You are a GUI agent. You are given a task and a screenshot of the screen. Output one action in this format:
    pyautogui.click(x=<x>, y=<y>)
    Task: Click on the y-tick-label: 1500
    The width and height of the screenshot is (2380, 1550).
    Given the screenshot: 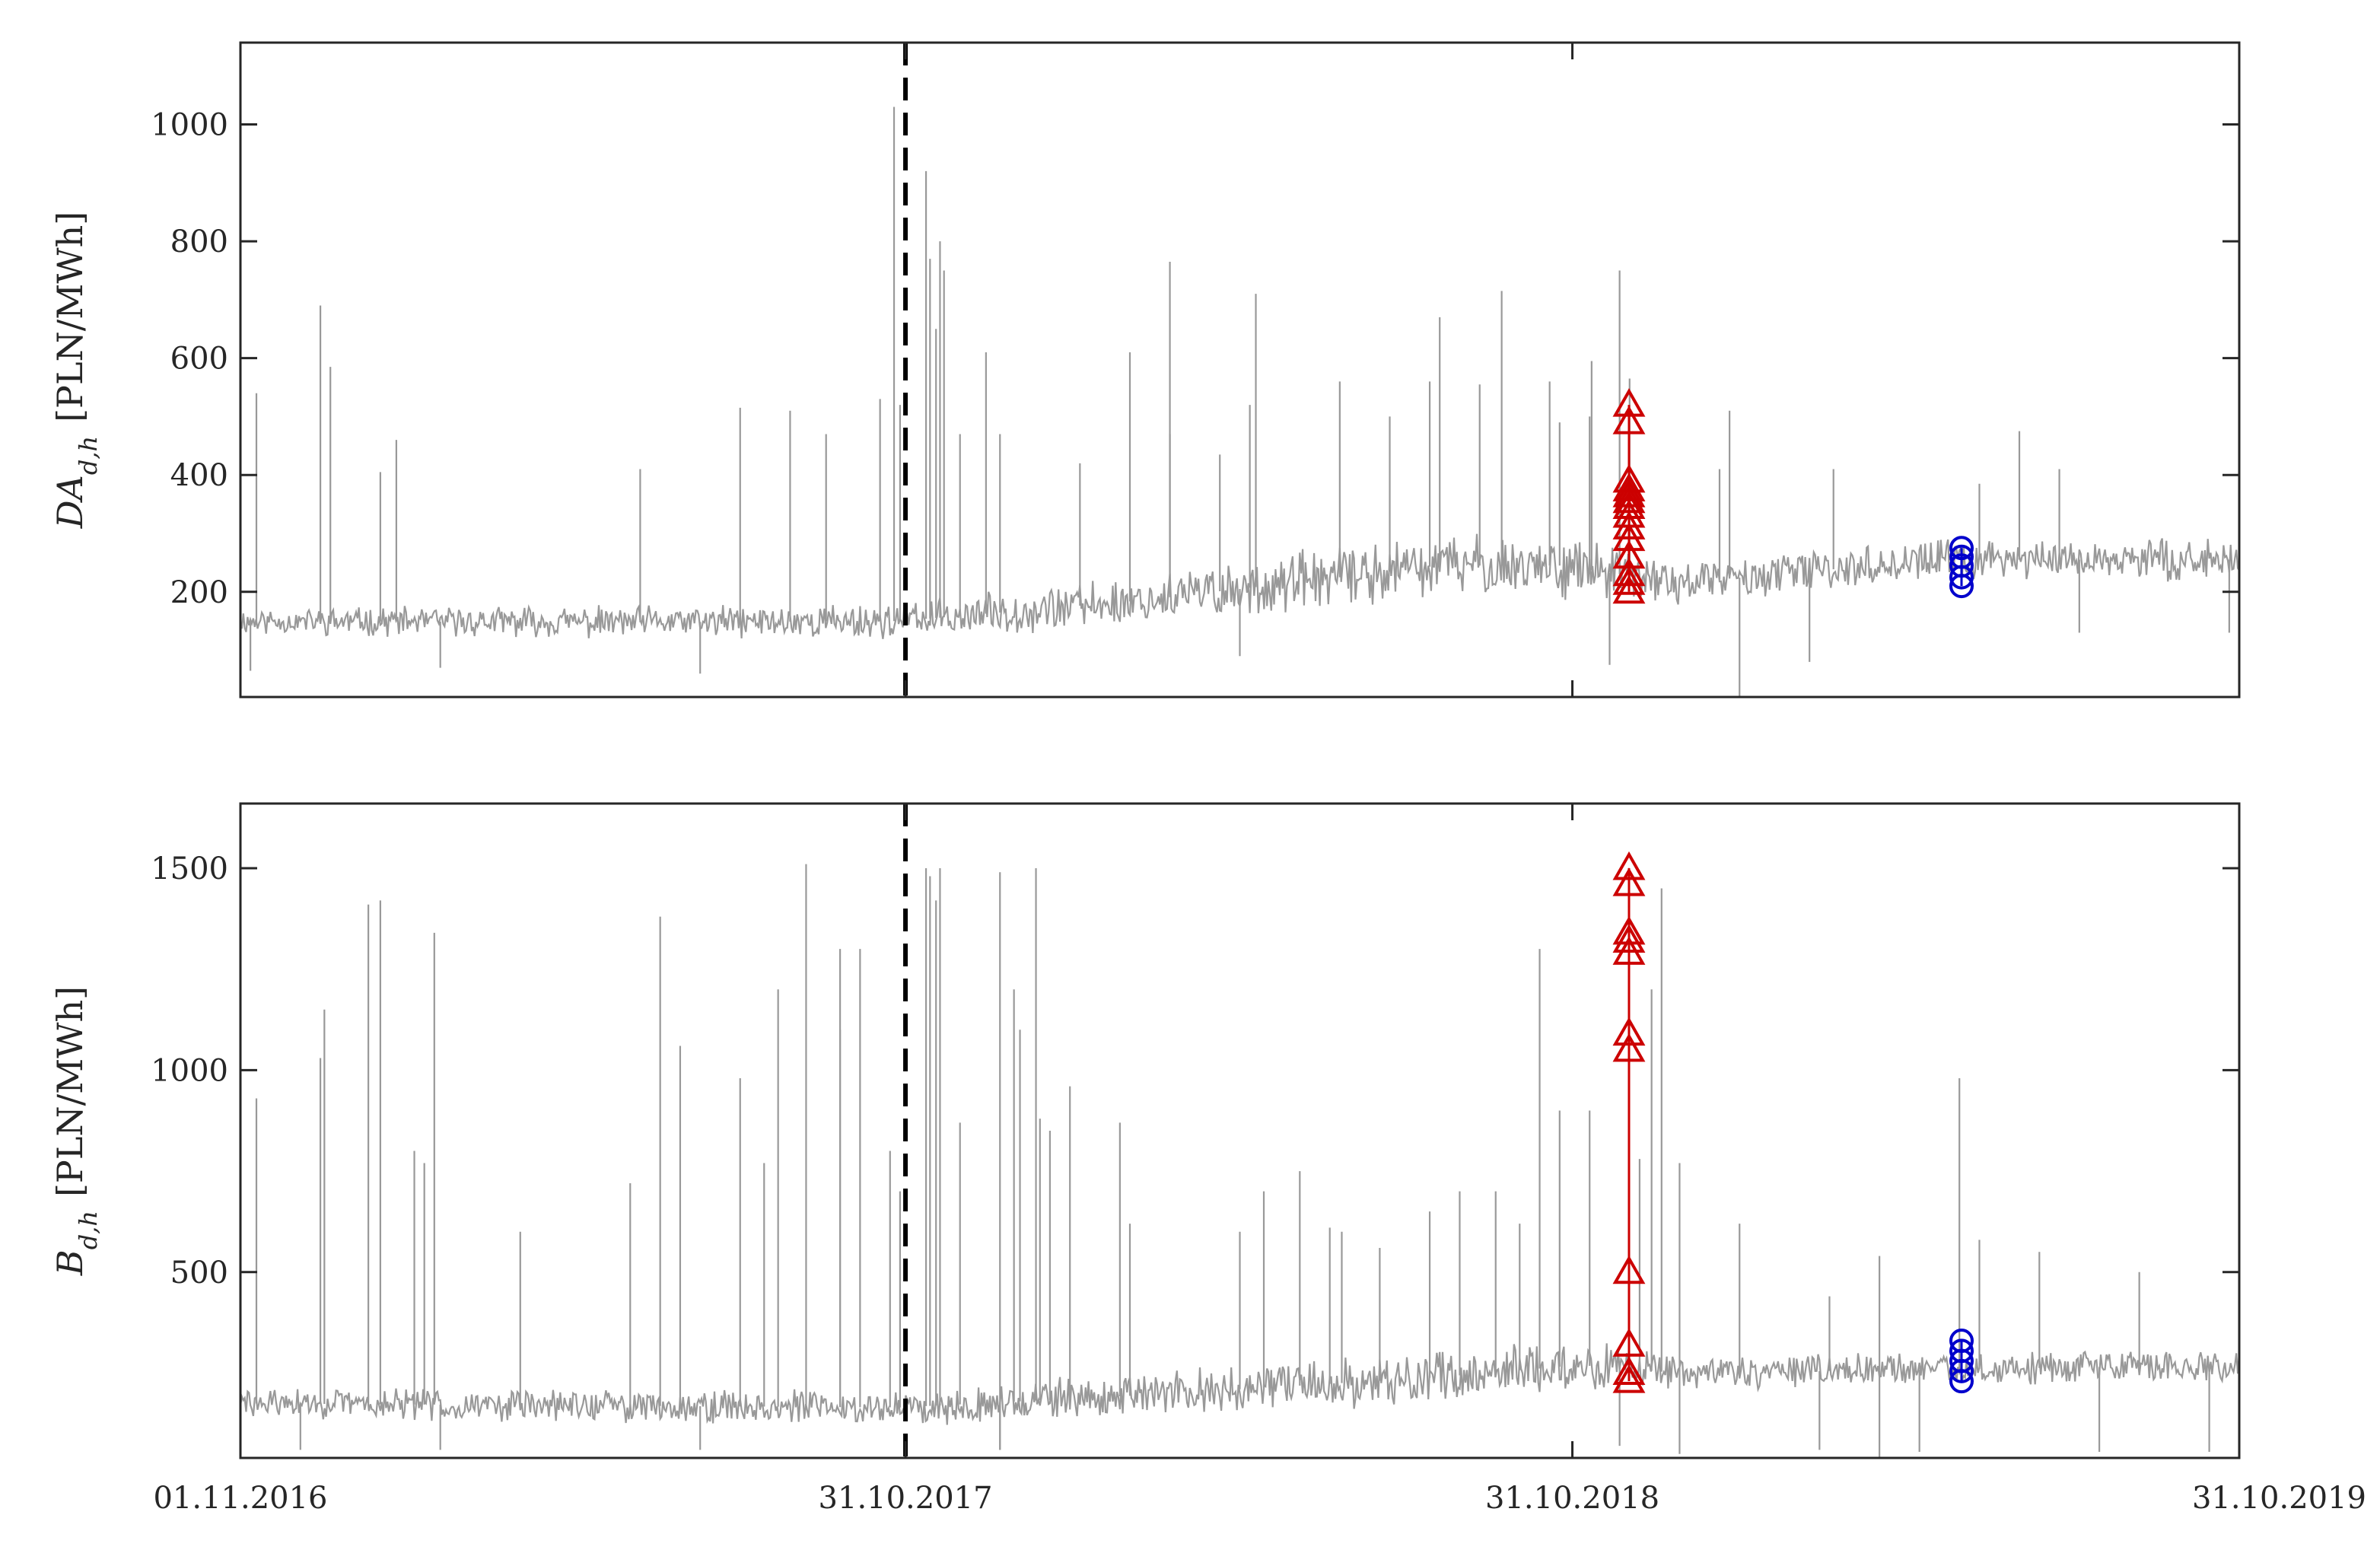 What is the action you would take?
    pyautogui.click(x=189, y=868)
    